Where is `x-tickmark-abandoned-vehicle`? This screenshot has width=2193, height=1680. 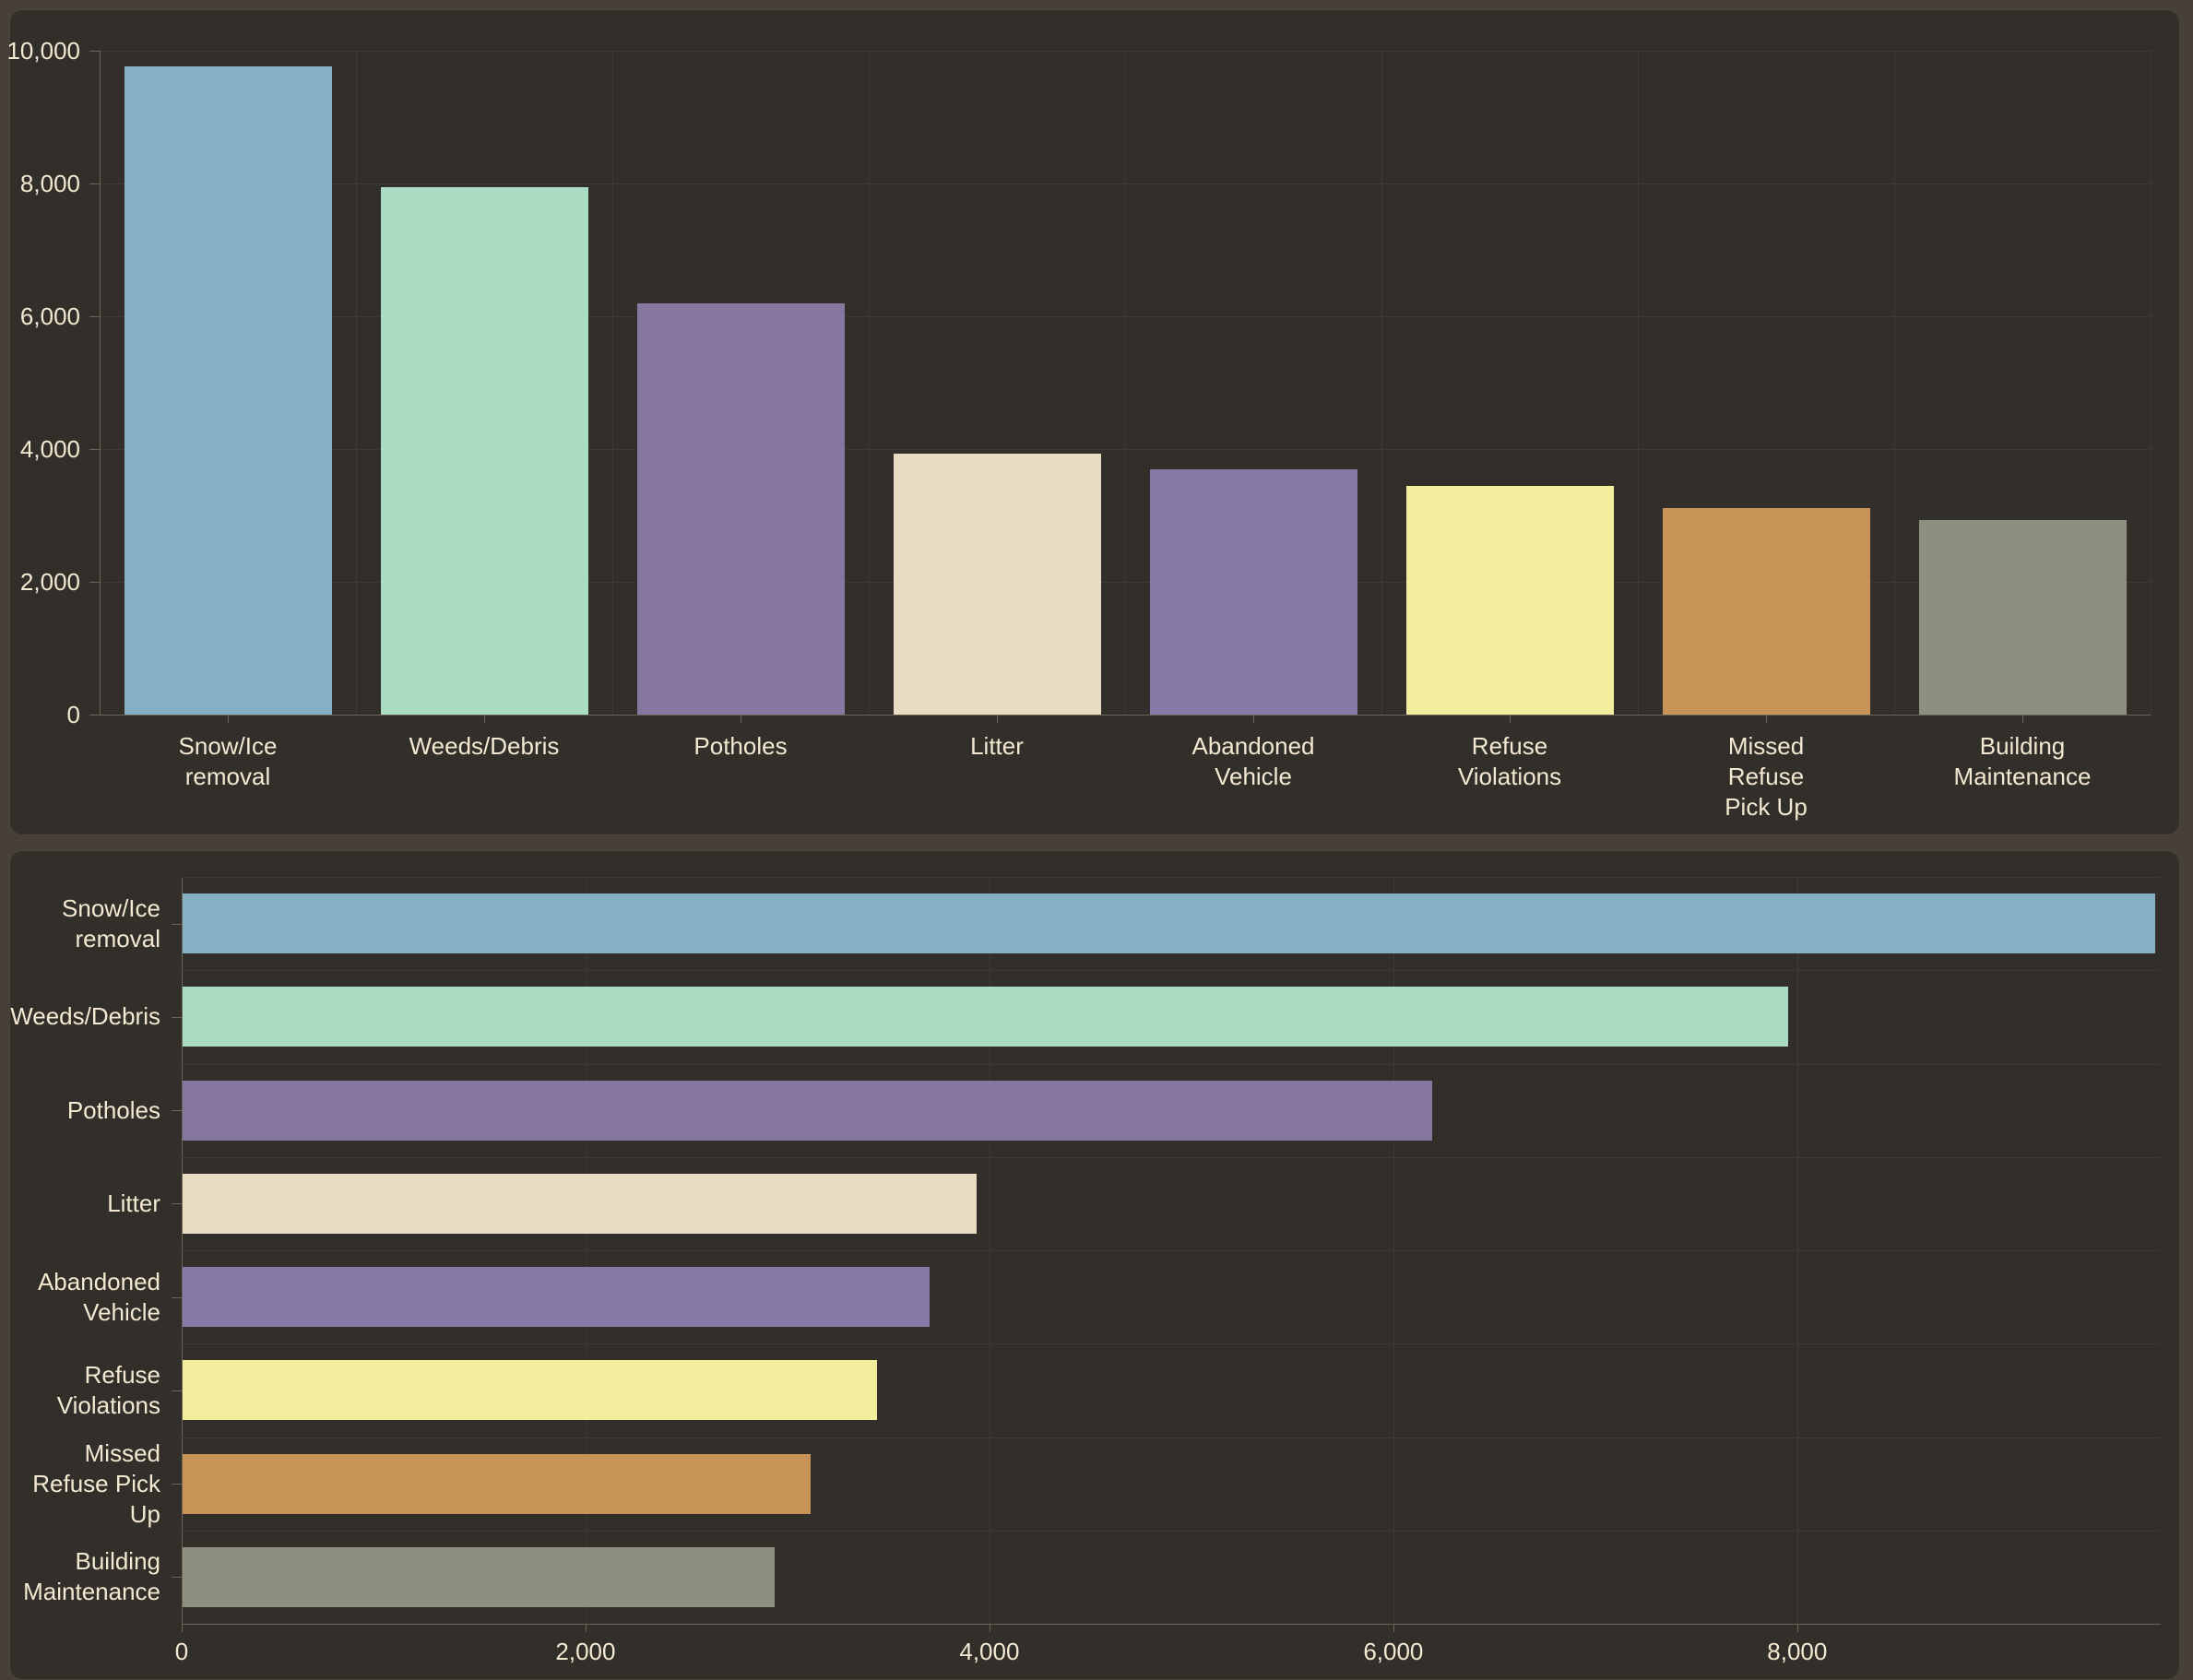 x-tickmark-abandoned-vehicle is located at coordinates (1253, 719).